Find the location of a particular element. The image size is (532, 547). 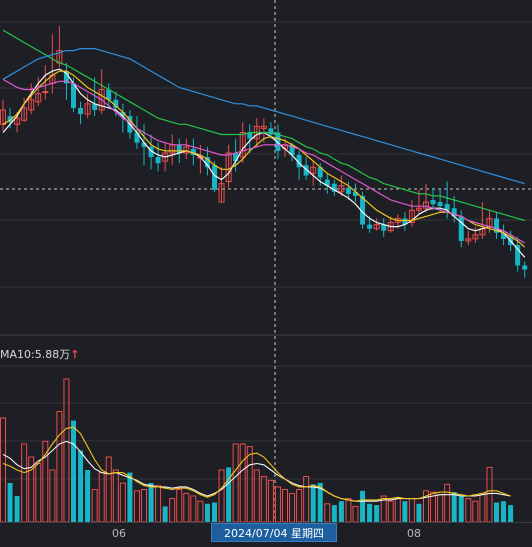

x-label-06: 06 is located at coordinates (119, 533).